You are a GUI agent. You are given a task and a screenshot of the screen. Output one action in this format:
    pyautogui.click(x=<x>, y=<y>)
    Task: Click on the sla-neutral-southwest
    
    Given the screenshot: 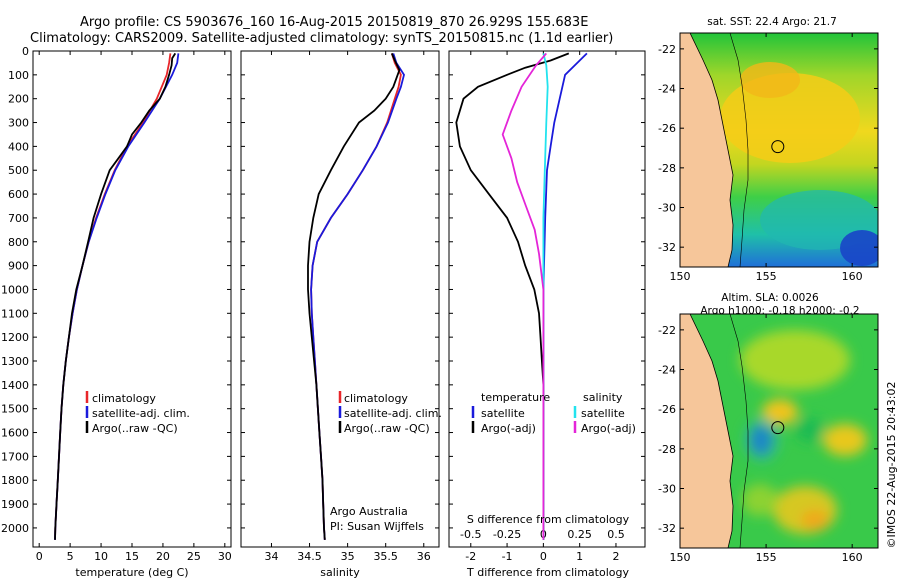 What is the action you would take?
    pyautogui.click(x=760, y=500)
    